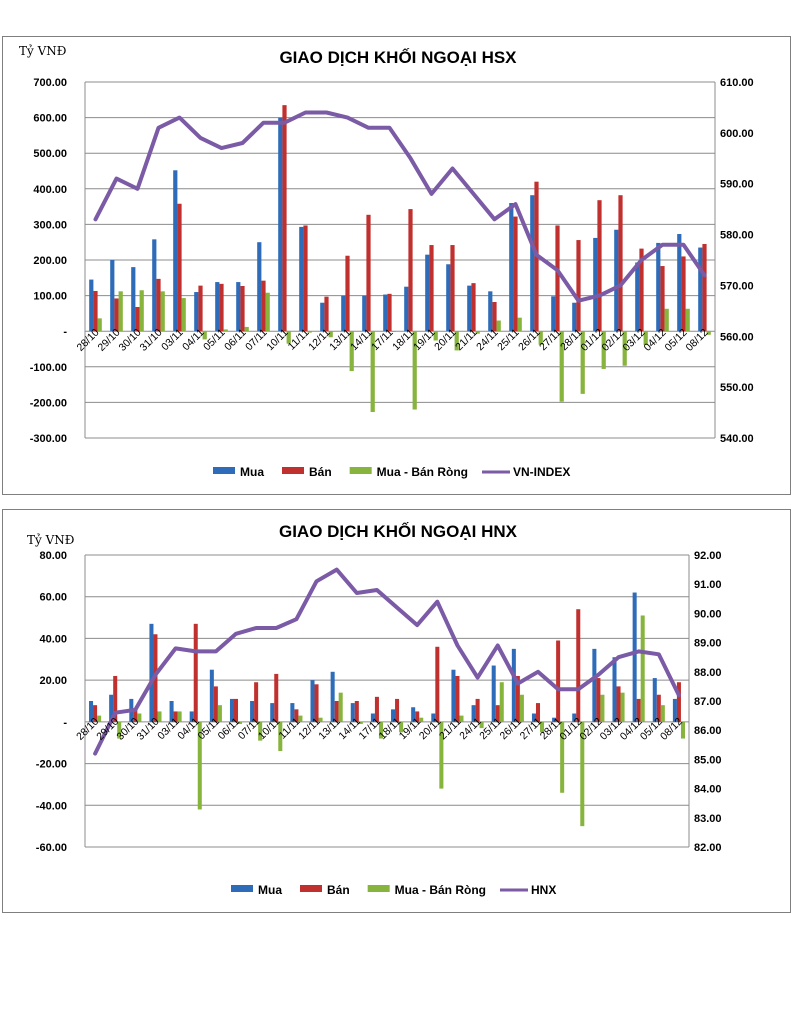 This screenshot has height=1024, width=791. Describe the element at coordinates (51, 806) in the screenshot. I see `hnx-y-tick-label: -40.00` at that location.